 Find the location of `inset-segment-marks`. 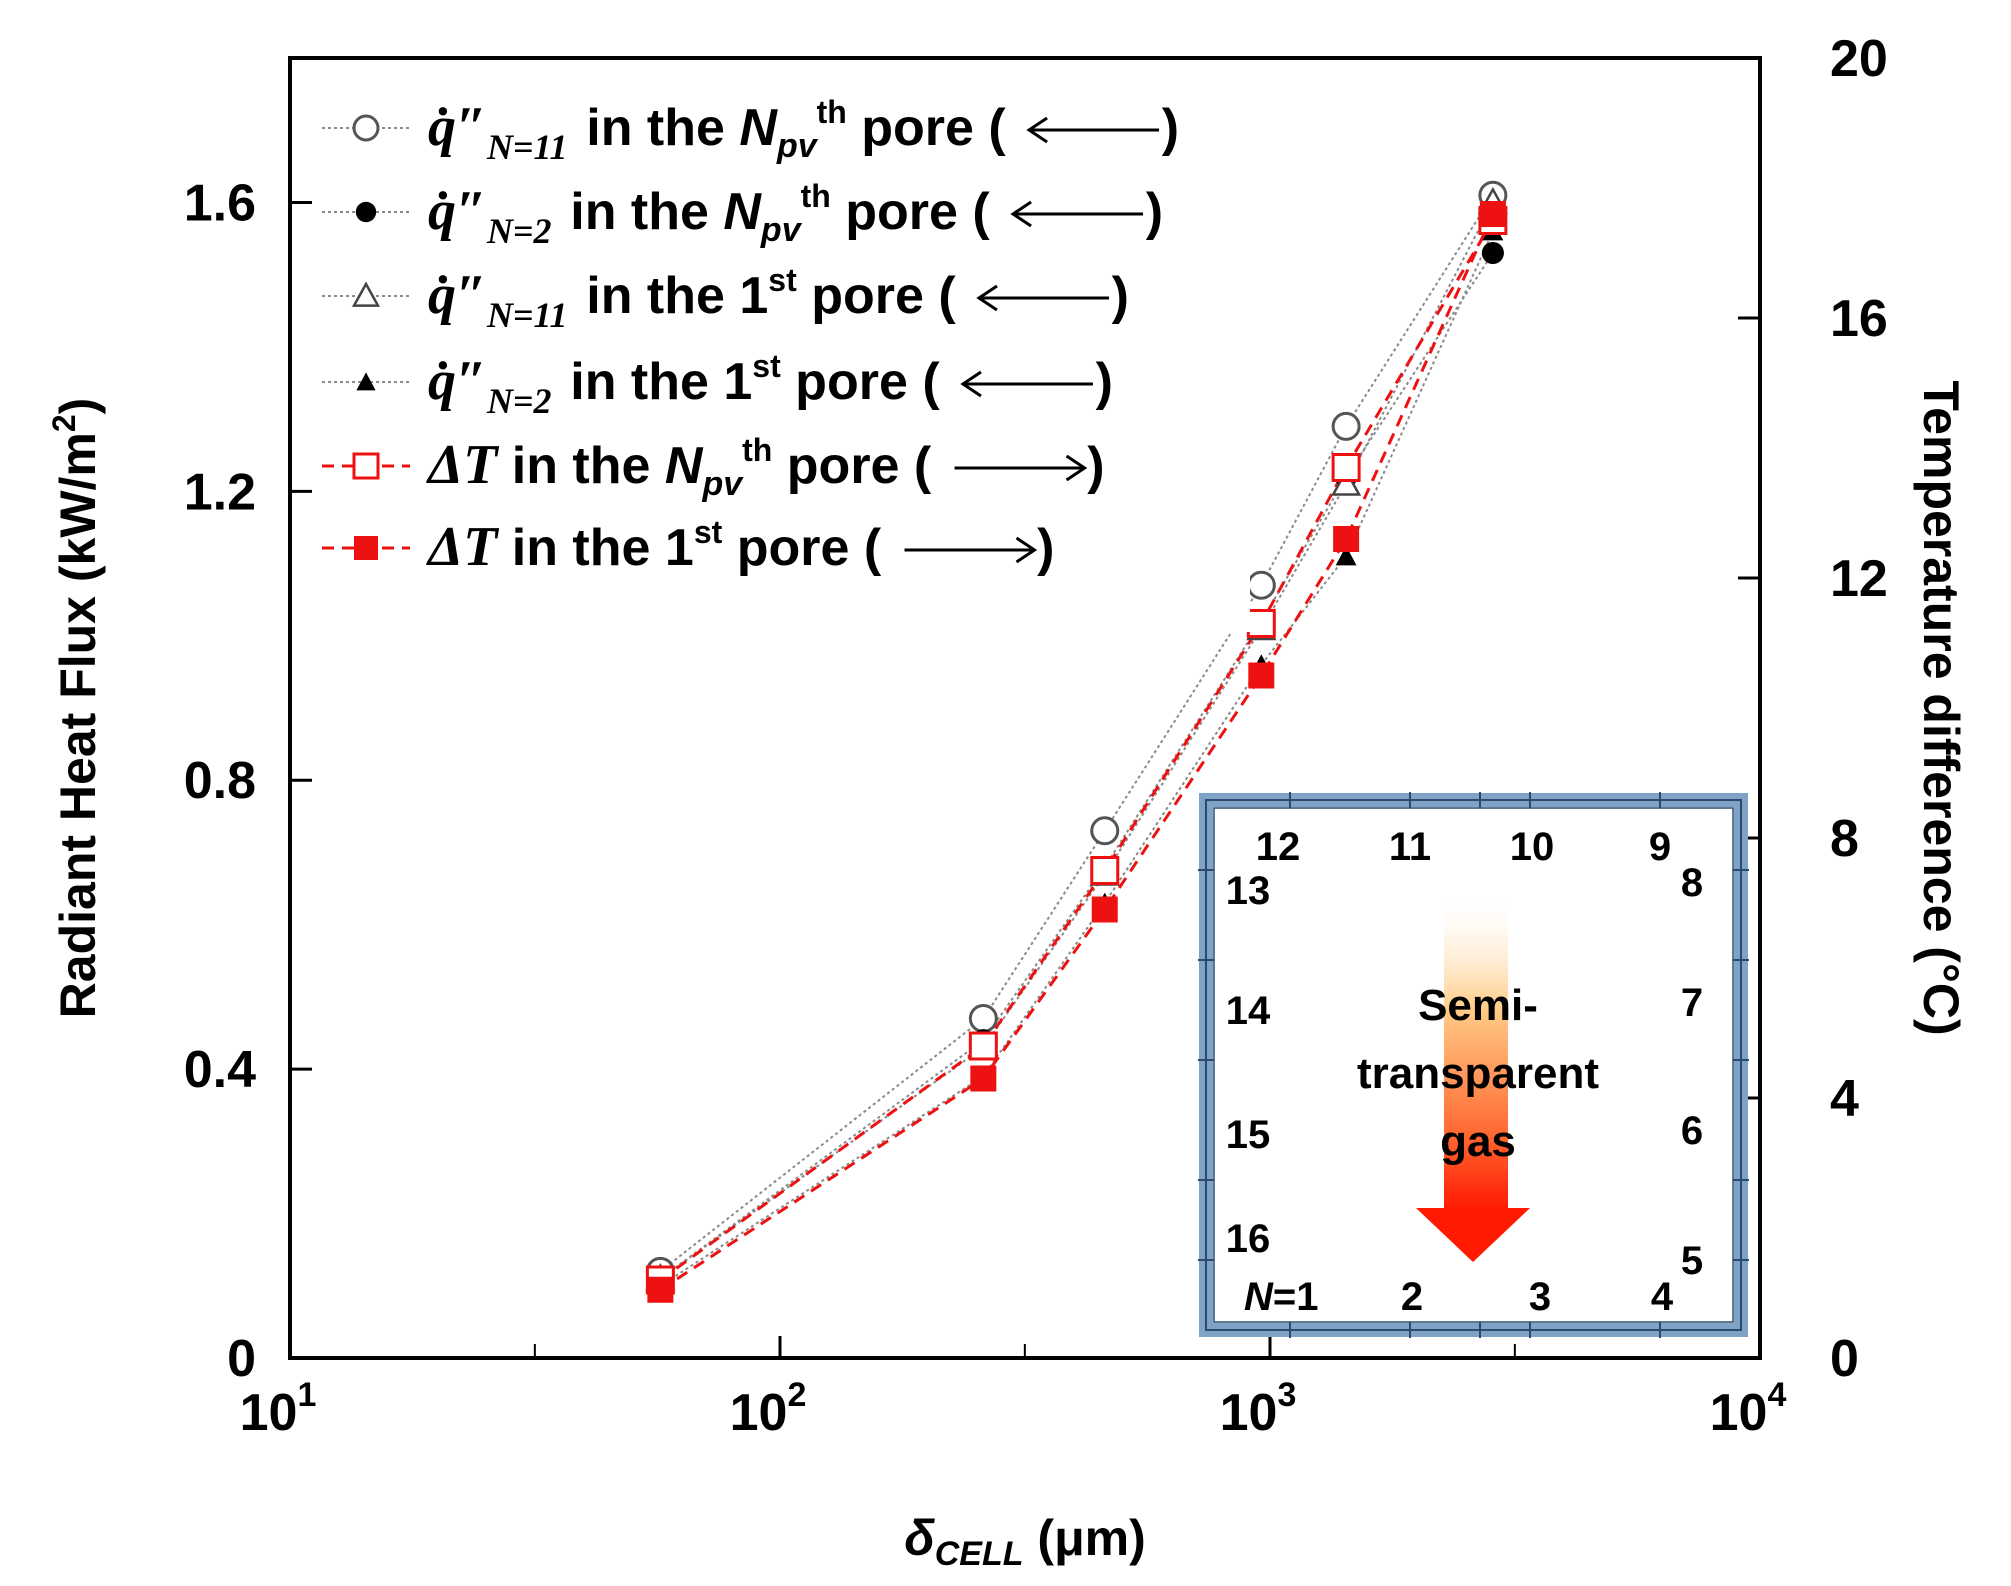

inset-segment-marks is located at coordinates (1473, 1065).